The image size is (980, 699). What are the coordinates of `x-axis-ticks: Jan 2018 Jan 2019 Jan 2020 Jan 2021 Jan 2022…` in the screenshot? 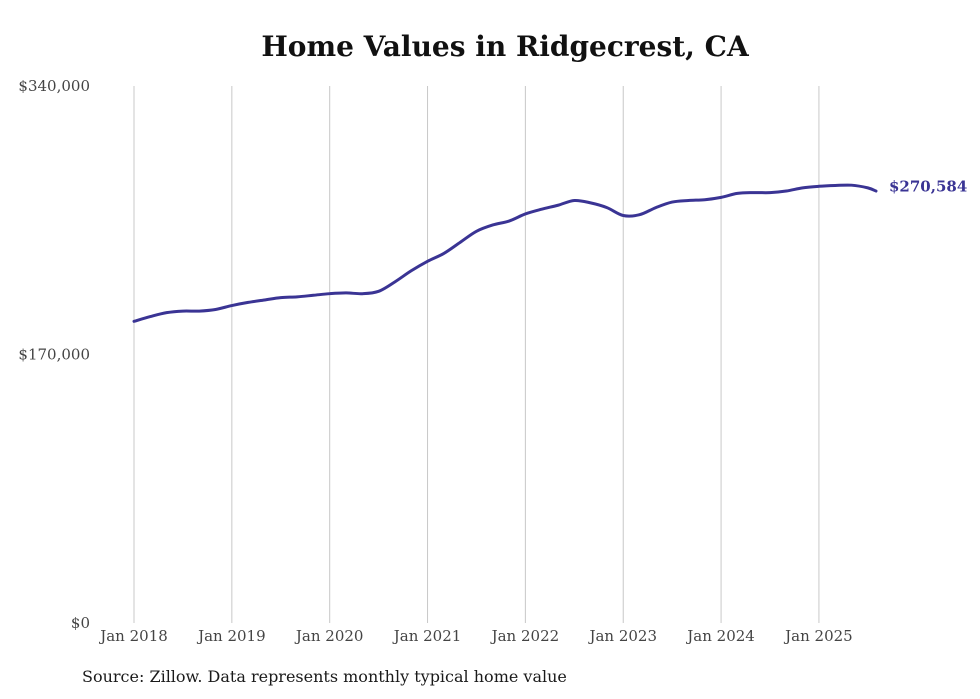 It's located at (475, 636).